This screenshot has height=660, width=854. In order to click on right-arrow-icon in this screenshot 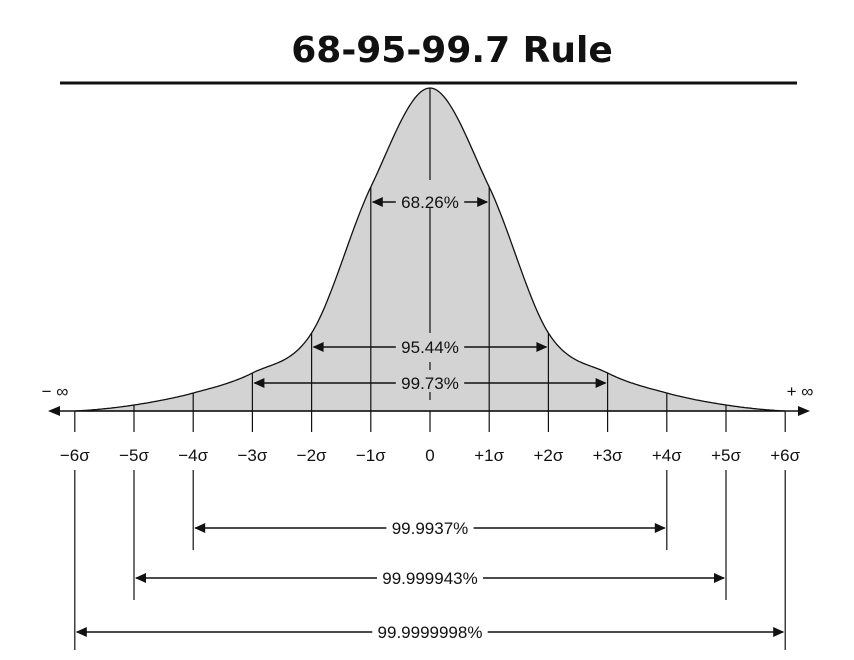, I will do `click(804, 411)`.